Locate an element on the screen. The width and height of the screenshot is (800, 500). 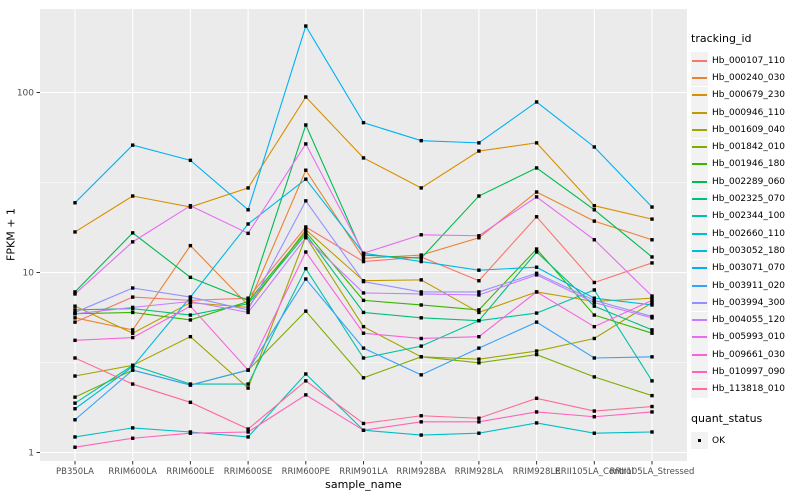
legend-label: Hb_002325_070 is located at coordinates (749, 199).